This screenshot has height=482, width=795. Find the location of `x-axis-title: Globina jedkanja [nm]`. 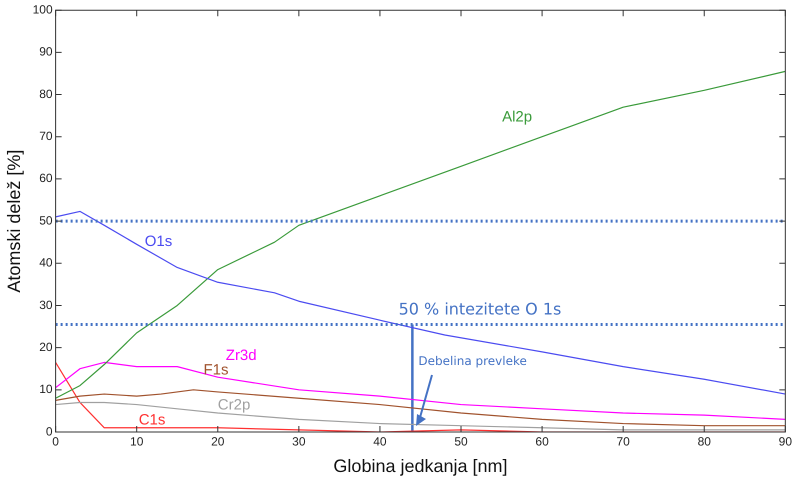

x-axis-title: Globina jedkanja [nm] is located at coordinates (420, 466).